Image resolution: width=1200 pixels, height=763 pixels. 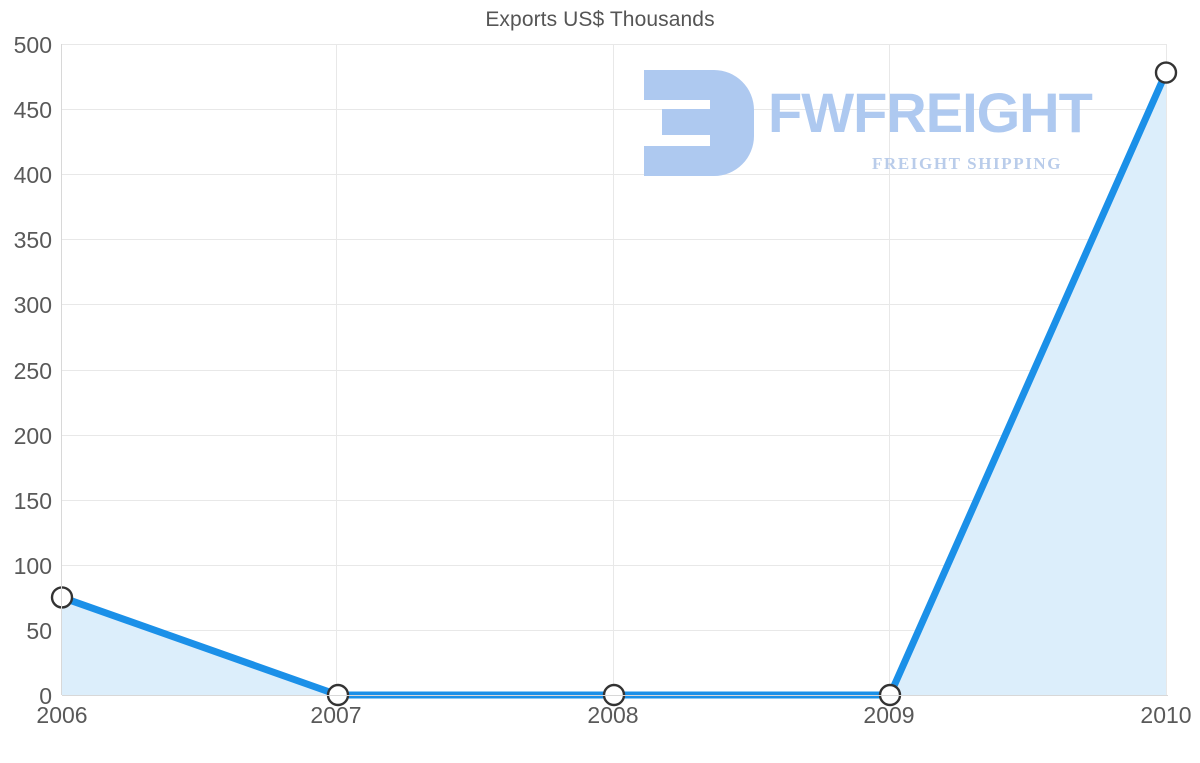 I want to click on gridline-x-2007, so click(x=336, y=369).